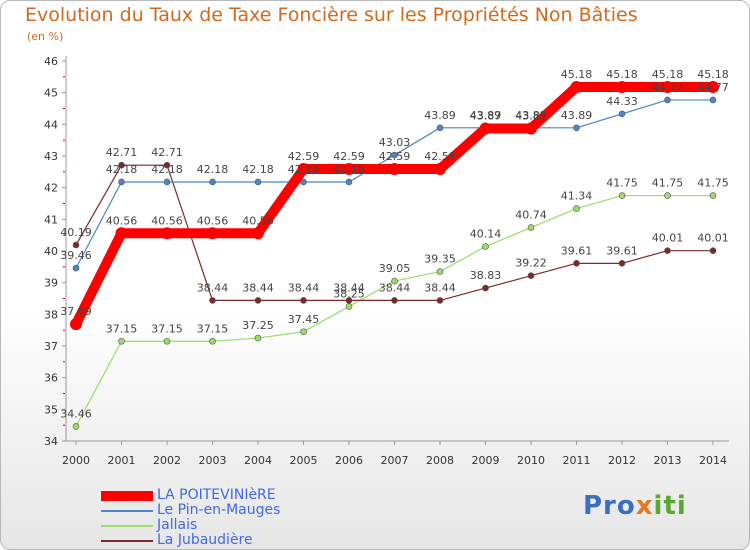 This screenshot has width=750, height=550. What do you see at coordinates (167, 460) in the screenshot?
I see `x-tick-label: 2002` at bounding box center [167, 460].